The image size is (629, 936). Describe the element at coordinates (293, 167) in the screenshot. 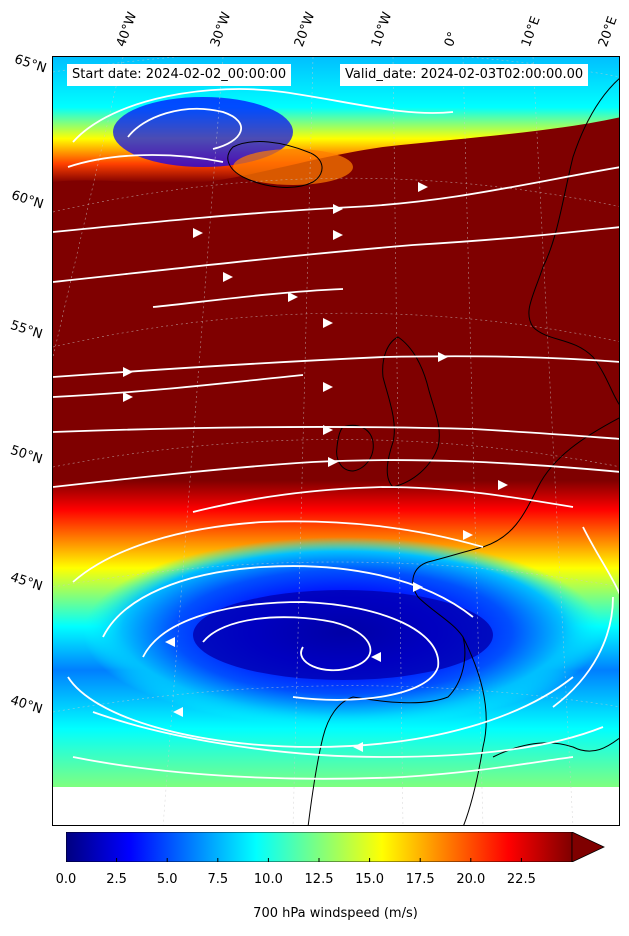

I see `iceland-low-wind` at that location.